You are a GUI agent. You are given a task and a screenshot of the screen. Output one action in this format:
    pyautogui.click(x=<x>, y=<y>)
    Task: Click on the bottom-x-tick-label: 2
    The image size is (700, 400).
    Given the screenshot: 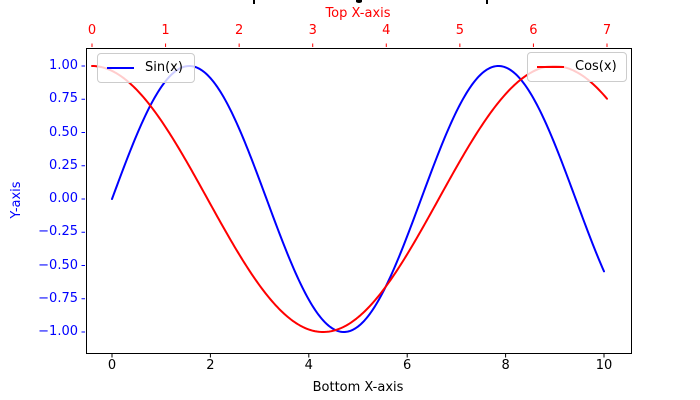 What is the action you would take?
    pyautogui.click(x=210, y=365)
    